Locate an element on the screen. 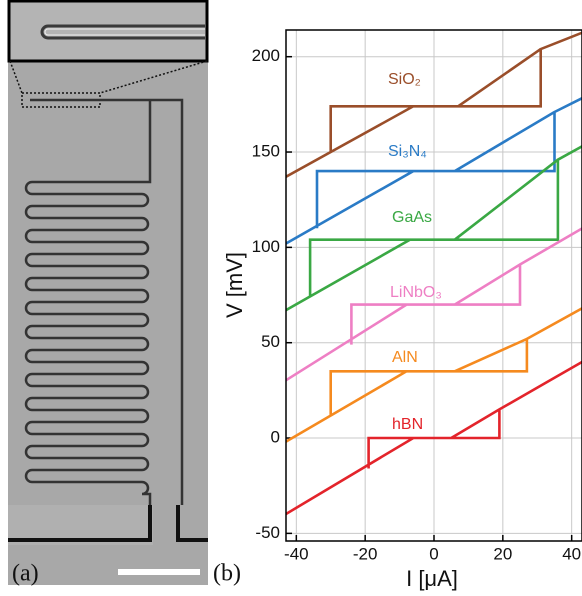 The height and width of the screenshot is (596, 582). y-tick-label: 150 is located at coordinates (266, 151).